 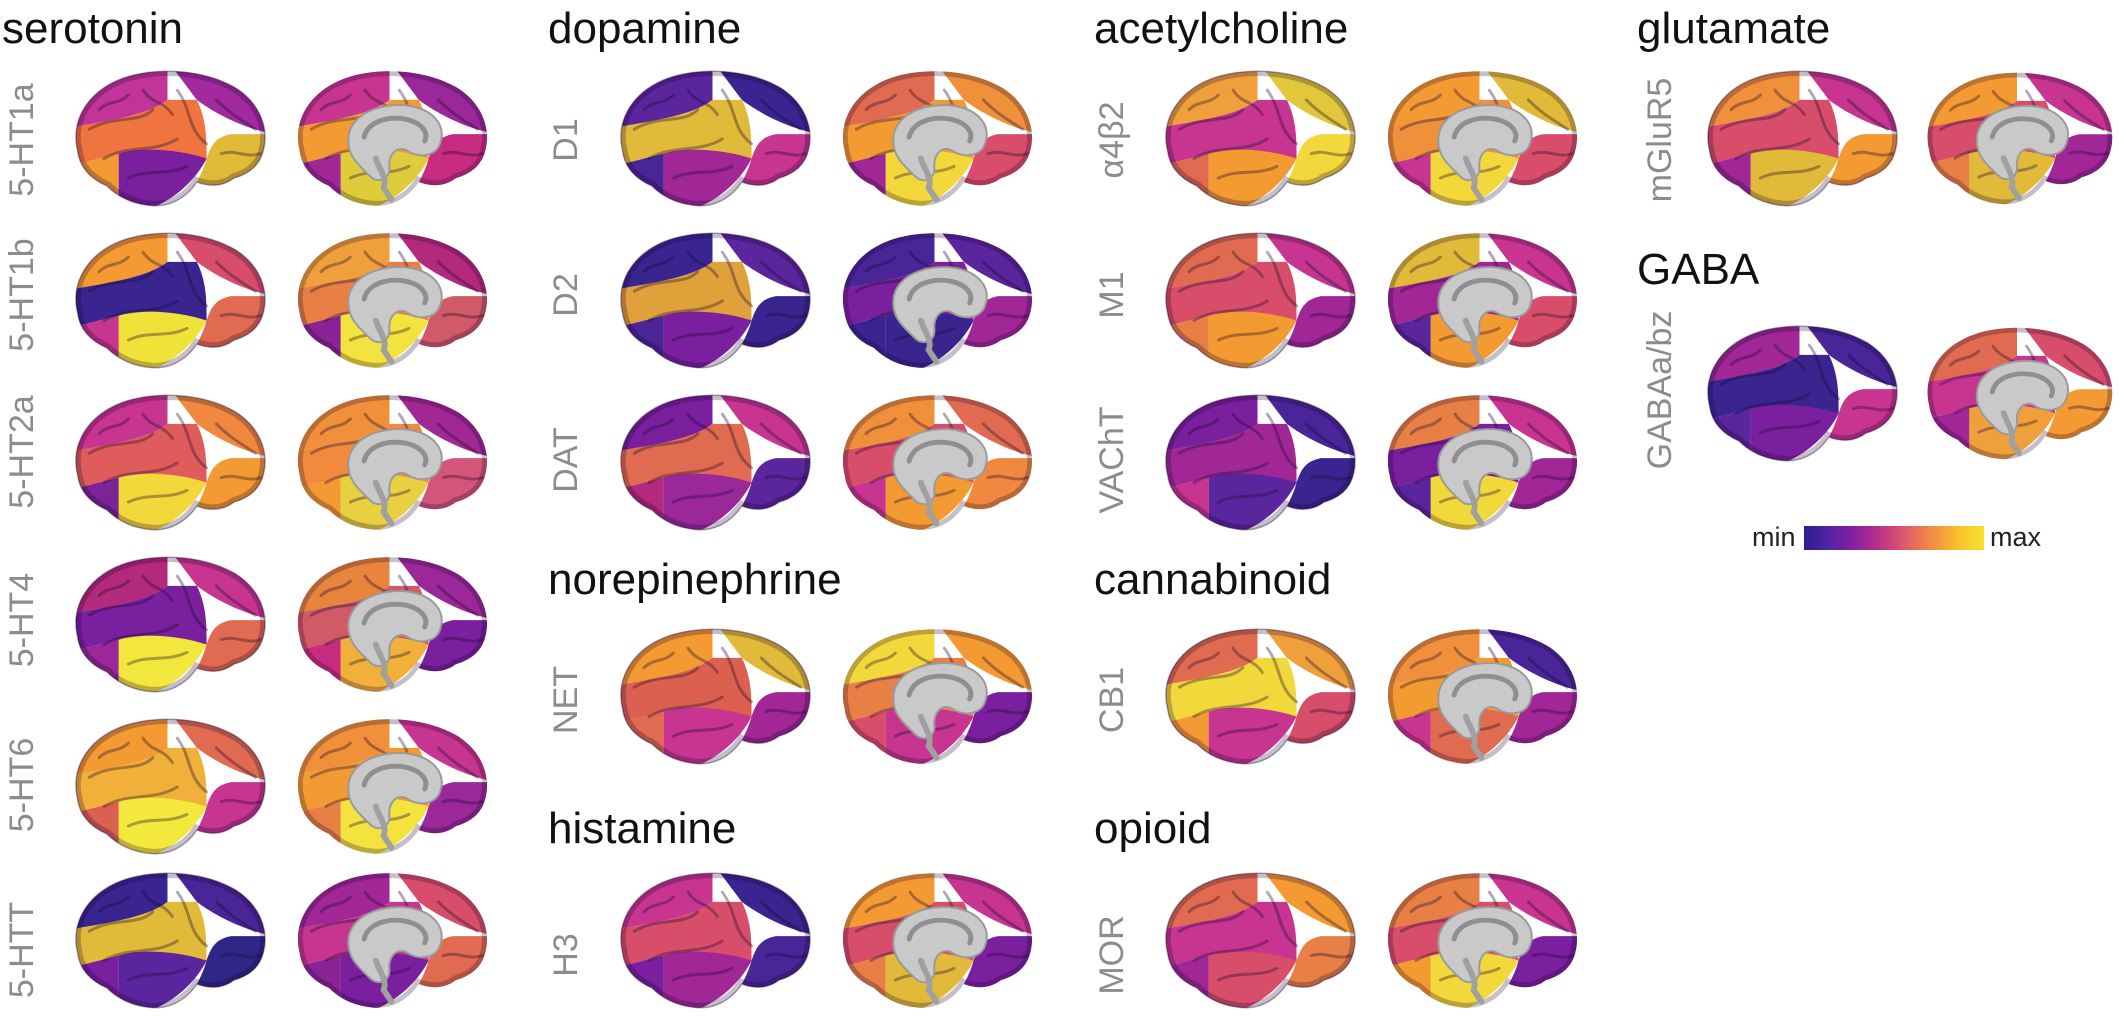 I want to click on receptor-label-mglur5: mGluR5, so click(x=1660, y=140).